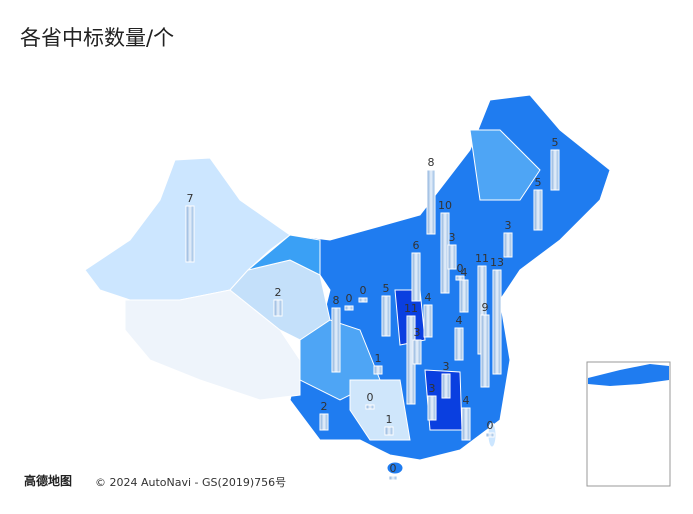 This screenshot has height=514, width=693. What do you see at coordinates (485, 307) in the screenshot?
I see `bar-label: 9` at bounding box center [485, 307].